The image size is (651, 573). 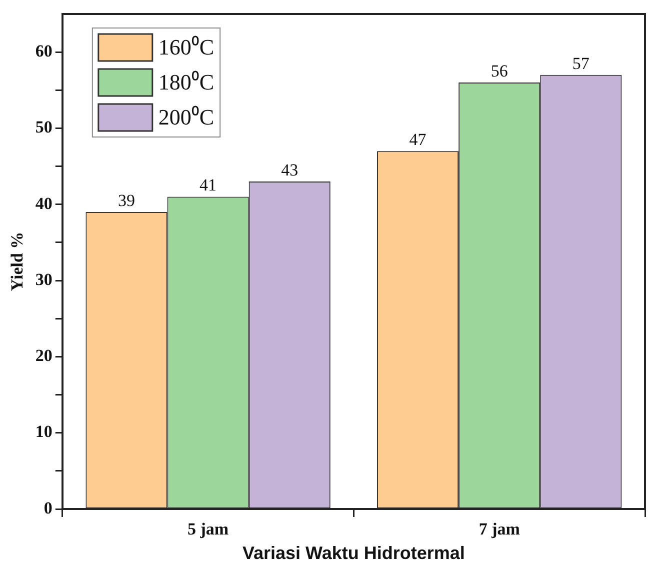 I want to click on y-axis-title: Yield %, so click(x=17, y=262).